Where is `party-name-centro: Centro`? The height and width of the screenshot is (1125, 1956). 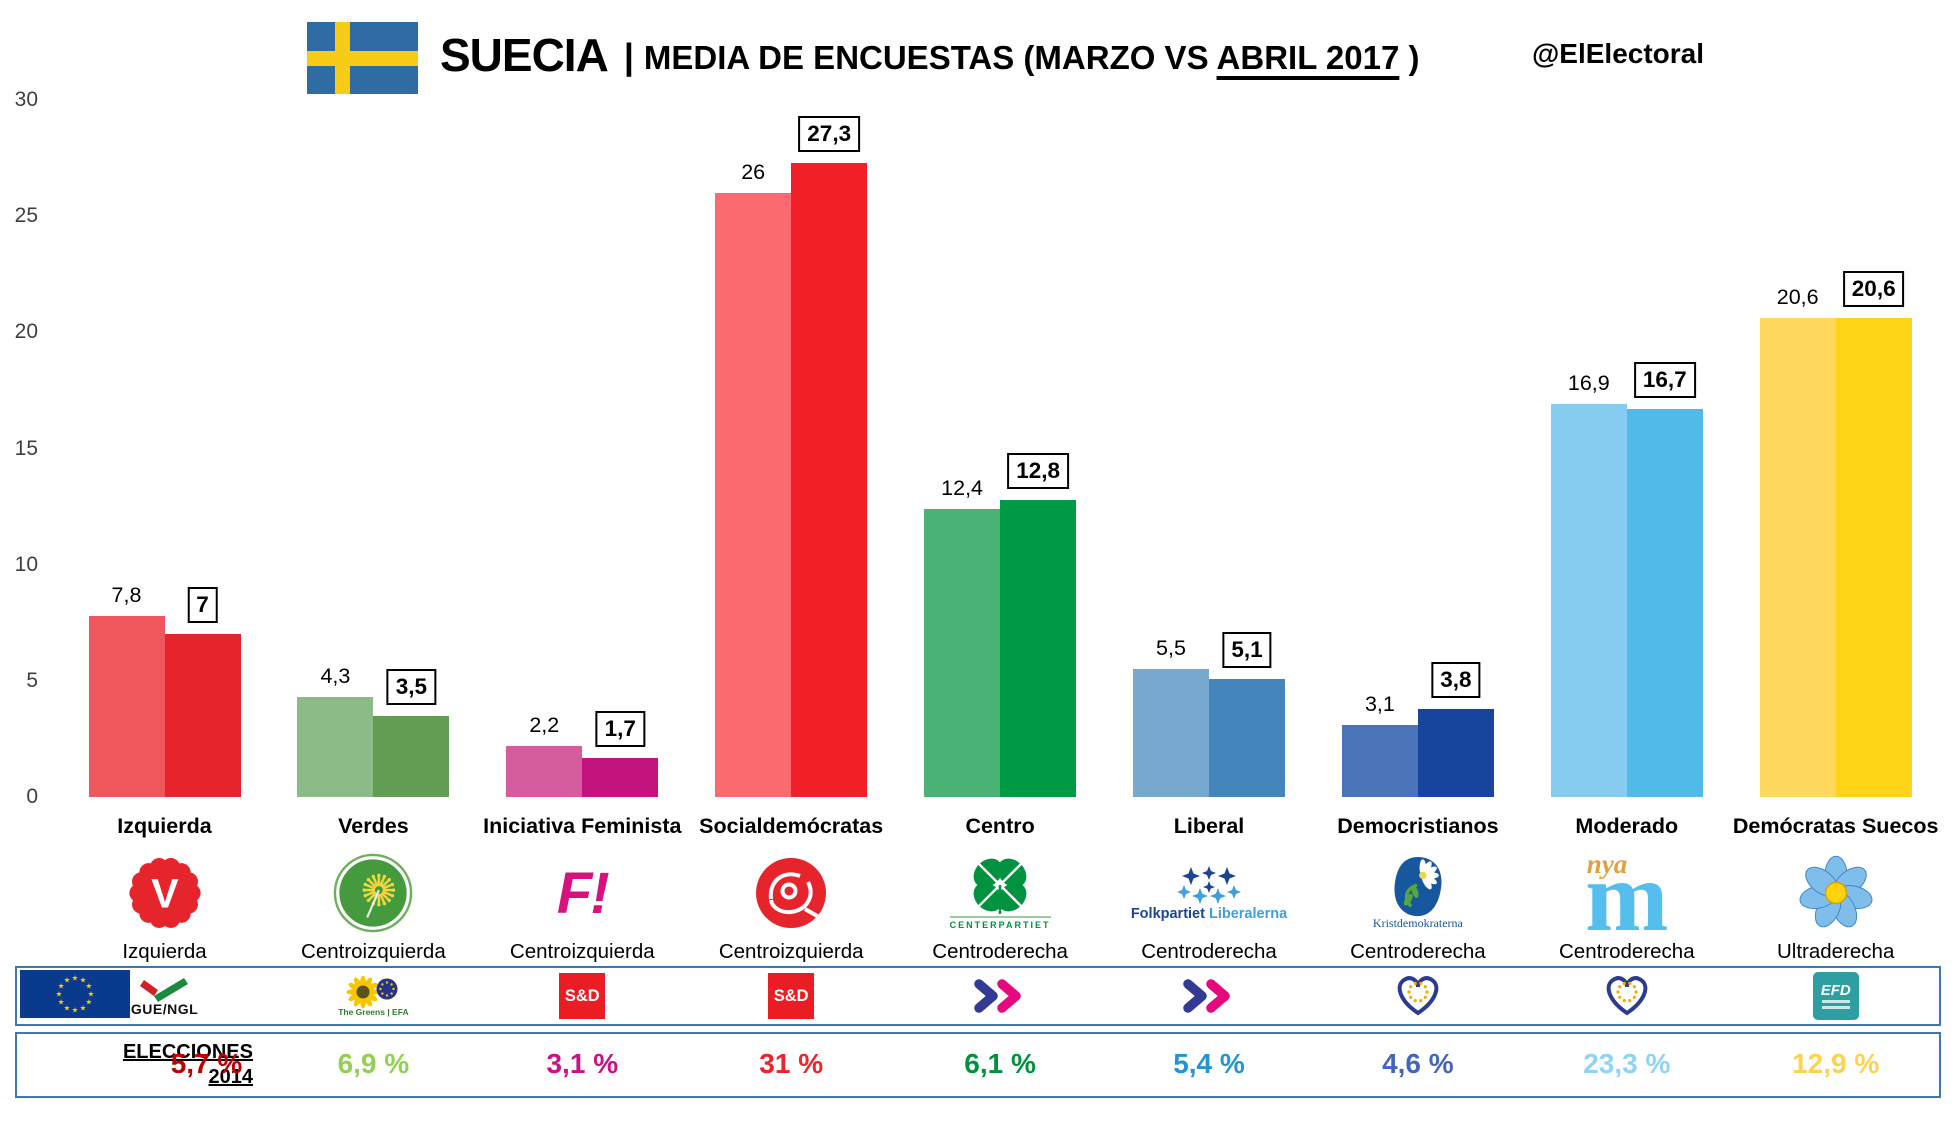 party-name-centro: Centro is located at coordinates (1000, 826).